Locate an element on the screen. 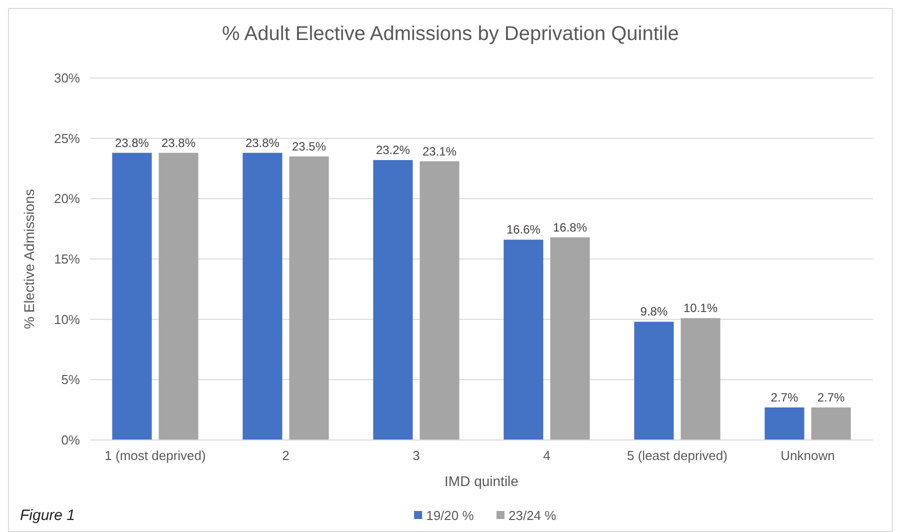 The width and height of the screenshot is (901, 532). y-tick-label: 25% is located at coordinates (67, 138).